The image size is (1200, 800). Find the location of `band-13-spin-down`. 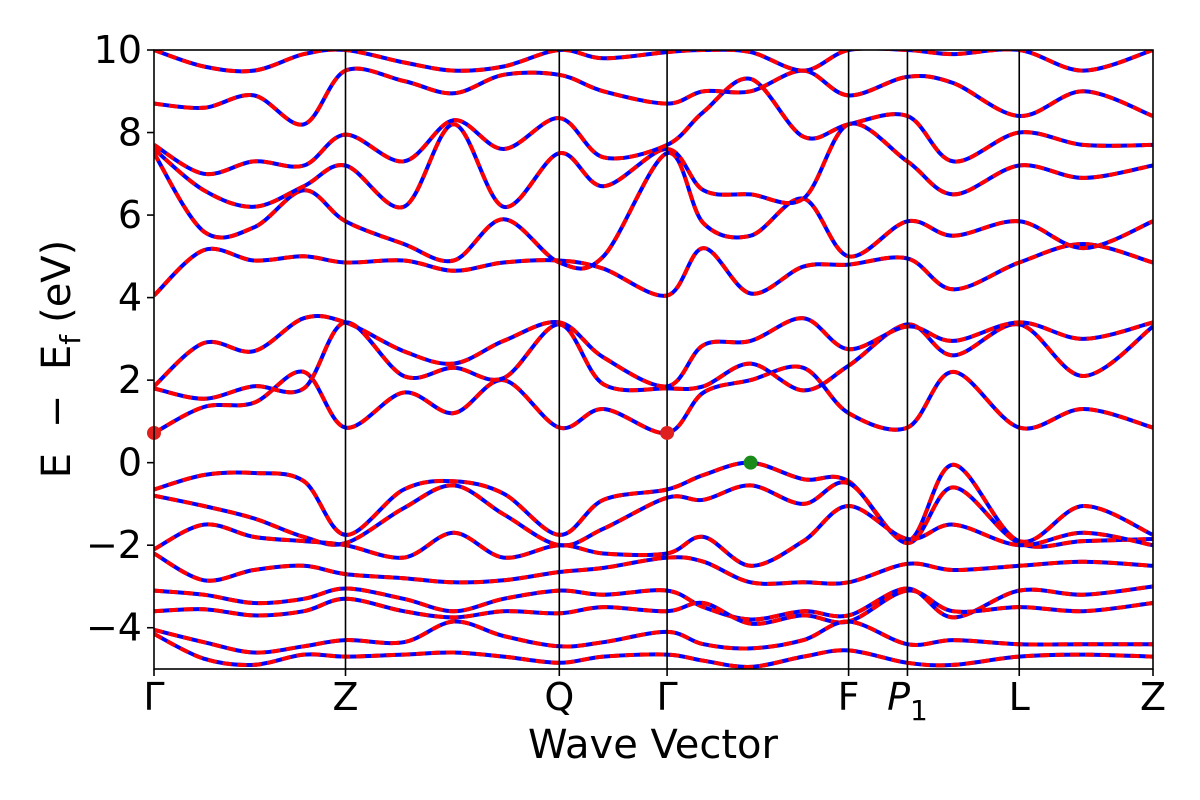

band-13-spin-down is located at coordinates (653, 165).